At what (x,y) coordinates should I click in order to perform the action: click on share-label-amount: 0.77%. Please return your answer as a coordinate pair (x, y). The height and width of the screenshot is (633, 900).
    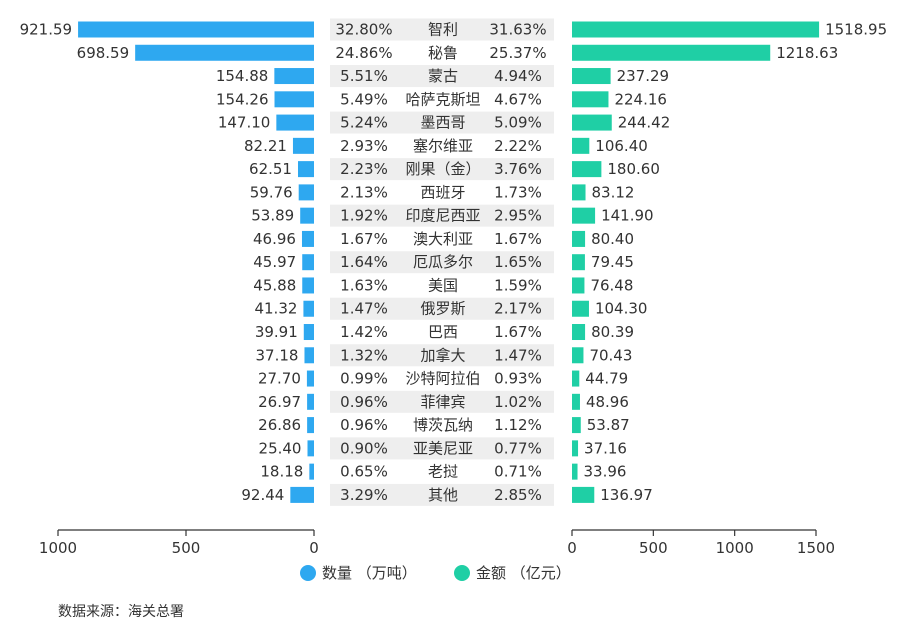
    Looking at the image, I should click on (518, 448).